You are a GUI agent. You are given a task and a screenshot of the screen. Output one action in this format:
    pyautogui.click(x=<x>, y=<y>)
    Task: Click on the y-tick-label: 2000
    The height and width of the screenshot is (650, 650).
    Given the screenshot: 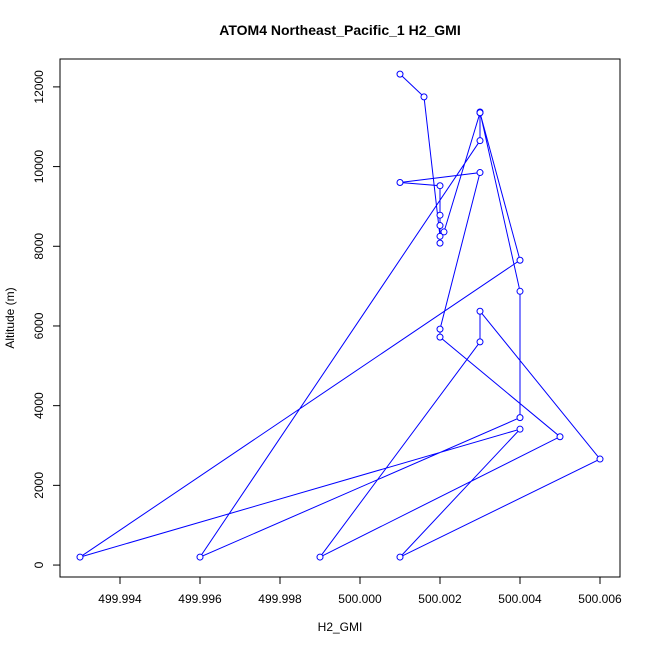 What is the action you would take?
    pyautogui.click(x=39, y=485)
    